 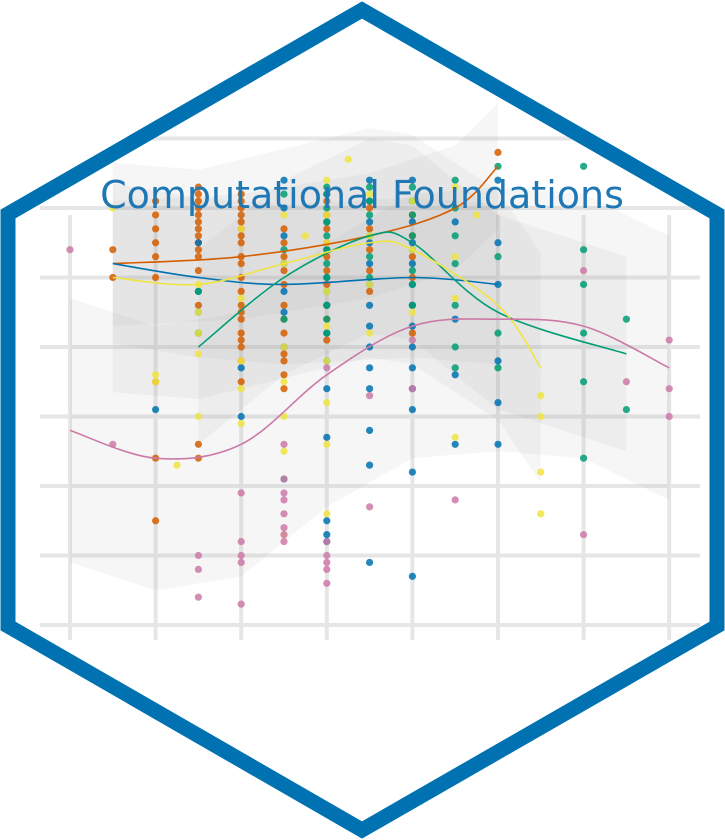 I want to click on logo-title: Computational Foundations, so click(x=362, y=195).